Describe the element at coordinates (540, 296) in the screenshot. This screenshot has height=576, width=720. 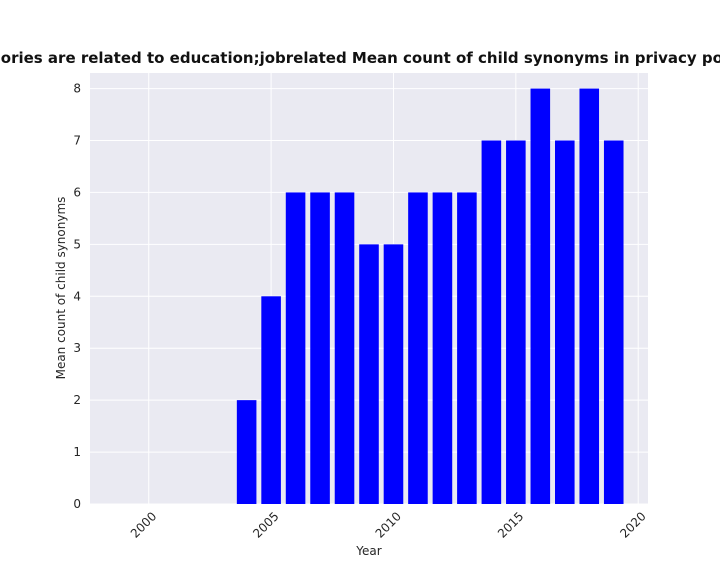
I see `bar-2016` at that location.